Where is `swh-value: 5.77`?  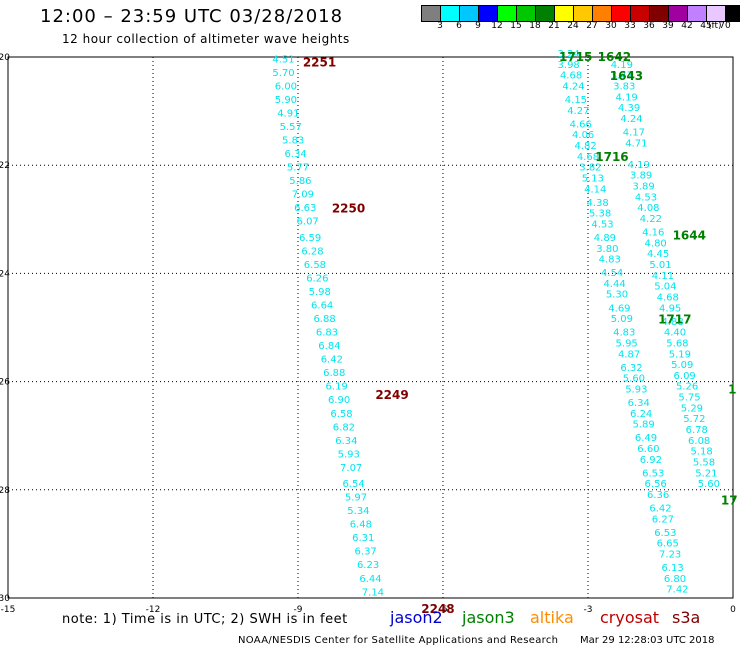
swh-value: 5.77 is located at coordinates (298, 168).